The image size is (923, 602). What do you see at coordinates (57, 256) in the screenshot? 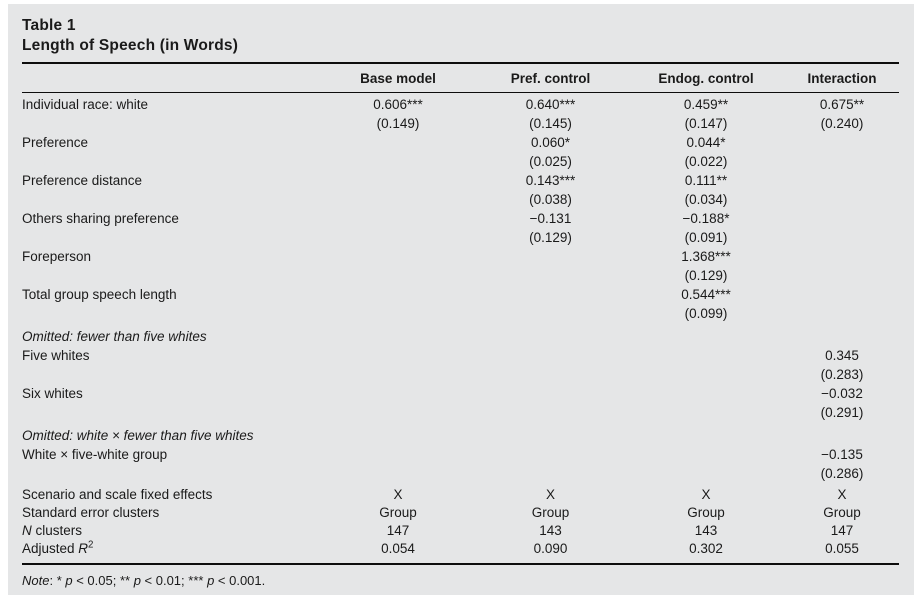
I see `row-label: Foreperson` at bounding box center [57, 256].